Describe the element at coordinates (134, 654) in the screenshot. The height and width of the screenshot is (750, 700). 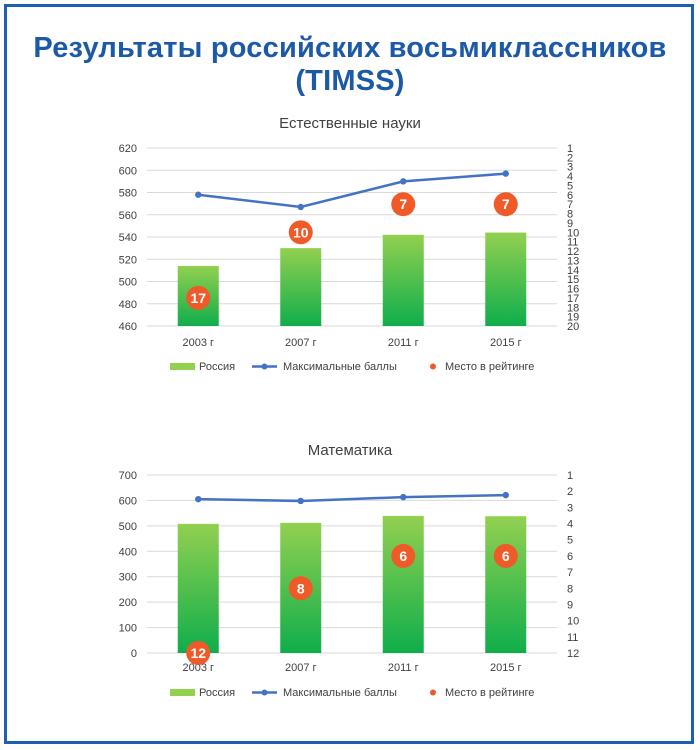
I see `y-tick-label: 0` at that location.